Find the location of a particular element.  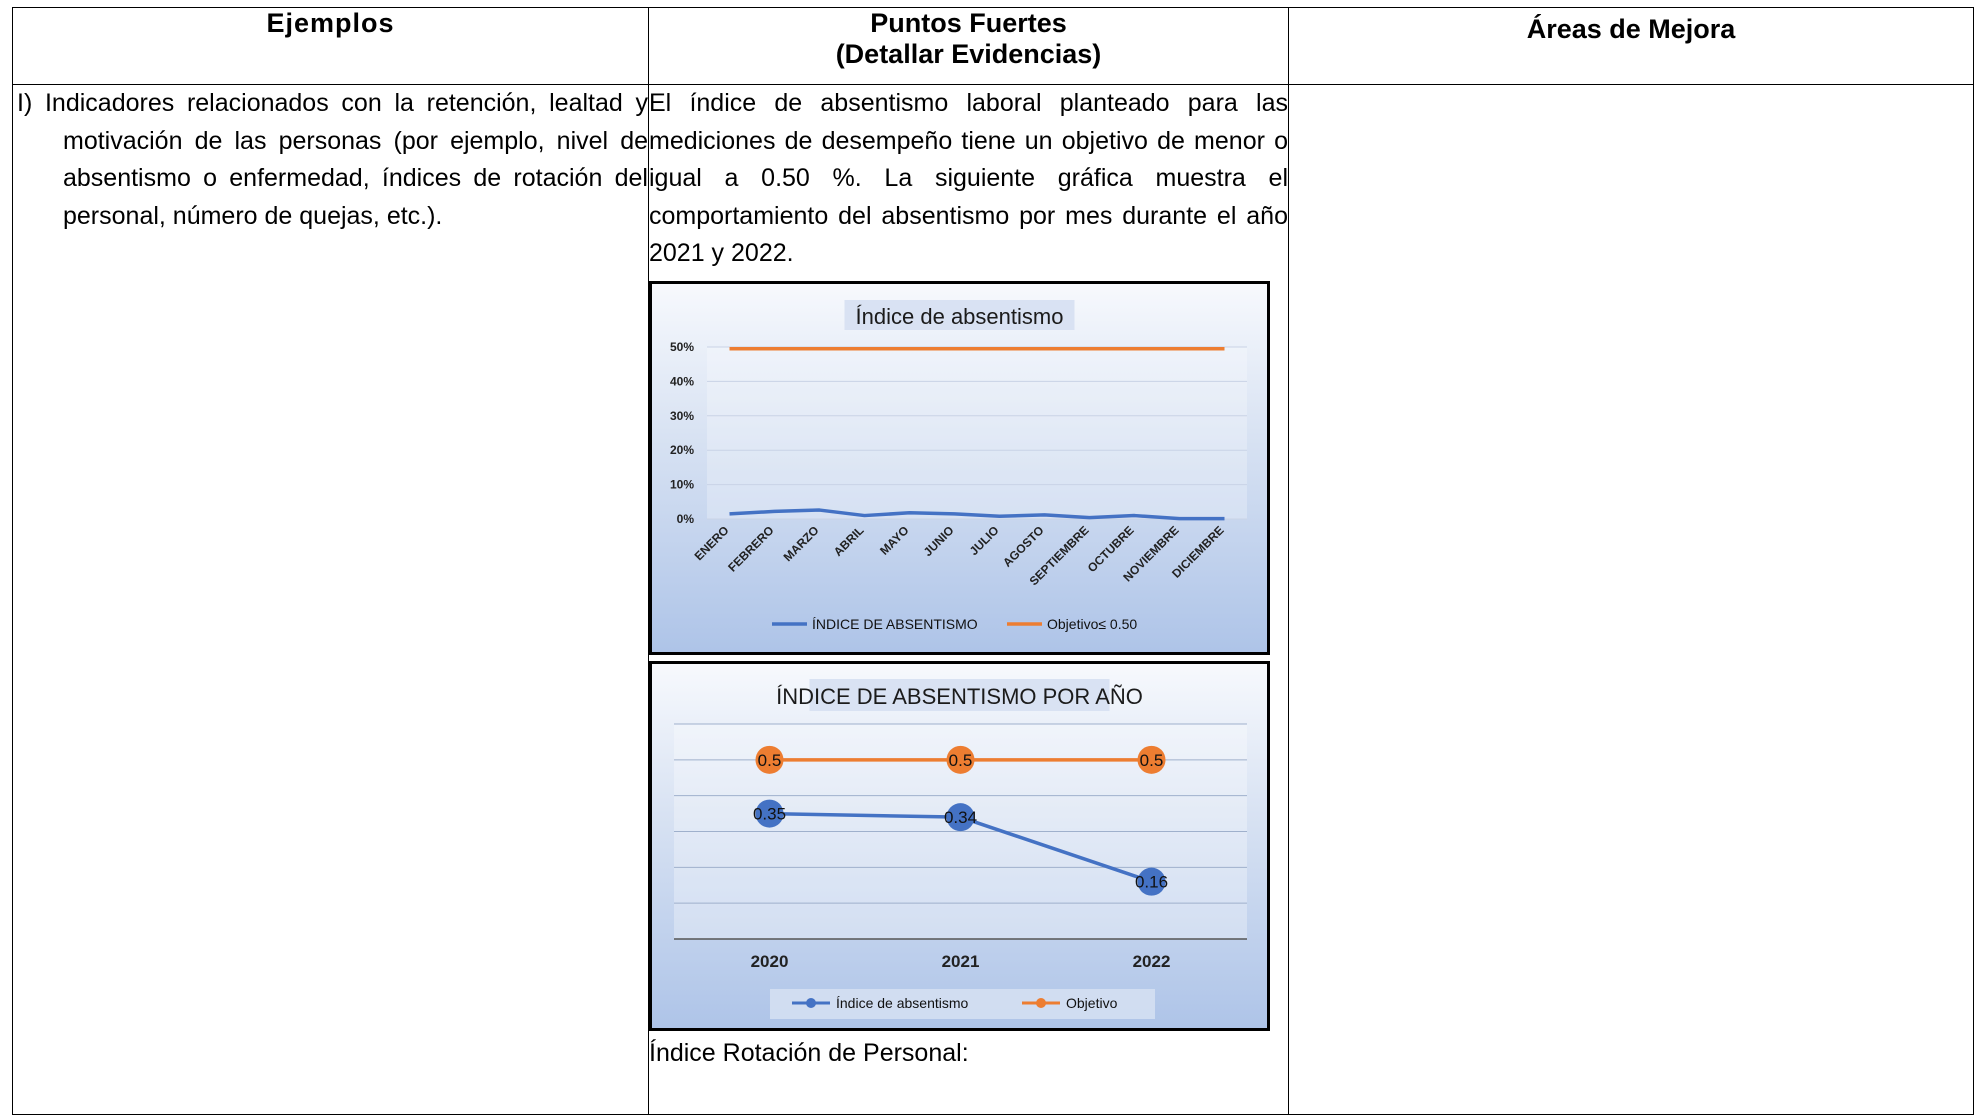

header-puntos-fuertes-line2: (Detallar Evidencias) is located at coordinates (968, 54).